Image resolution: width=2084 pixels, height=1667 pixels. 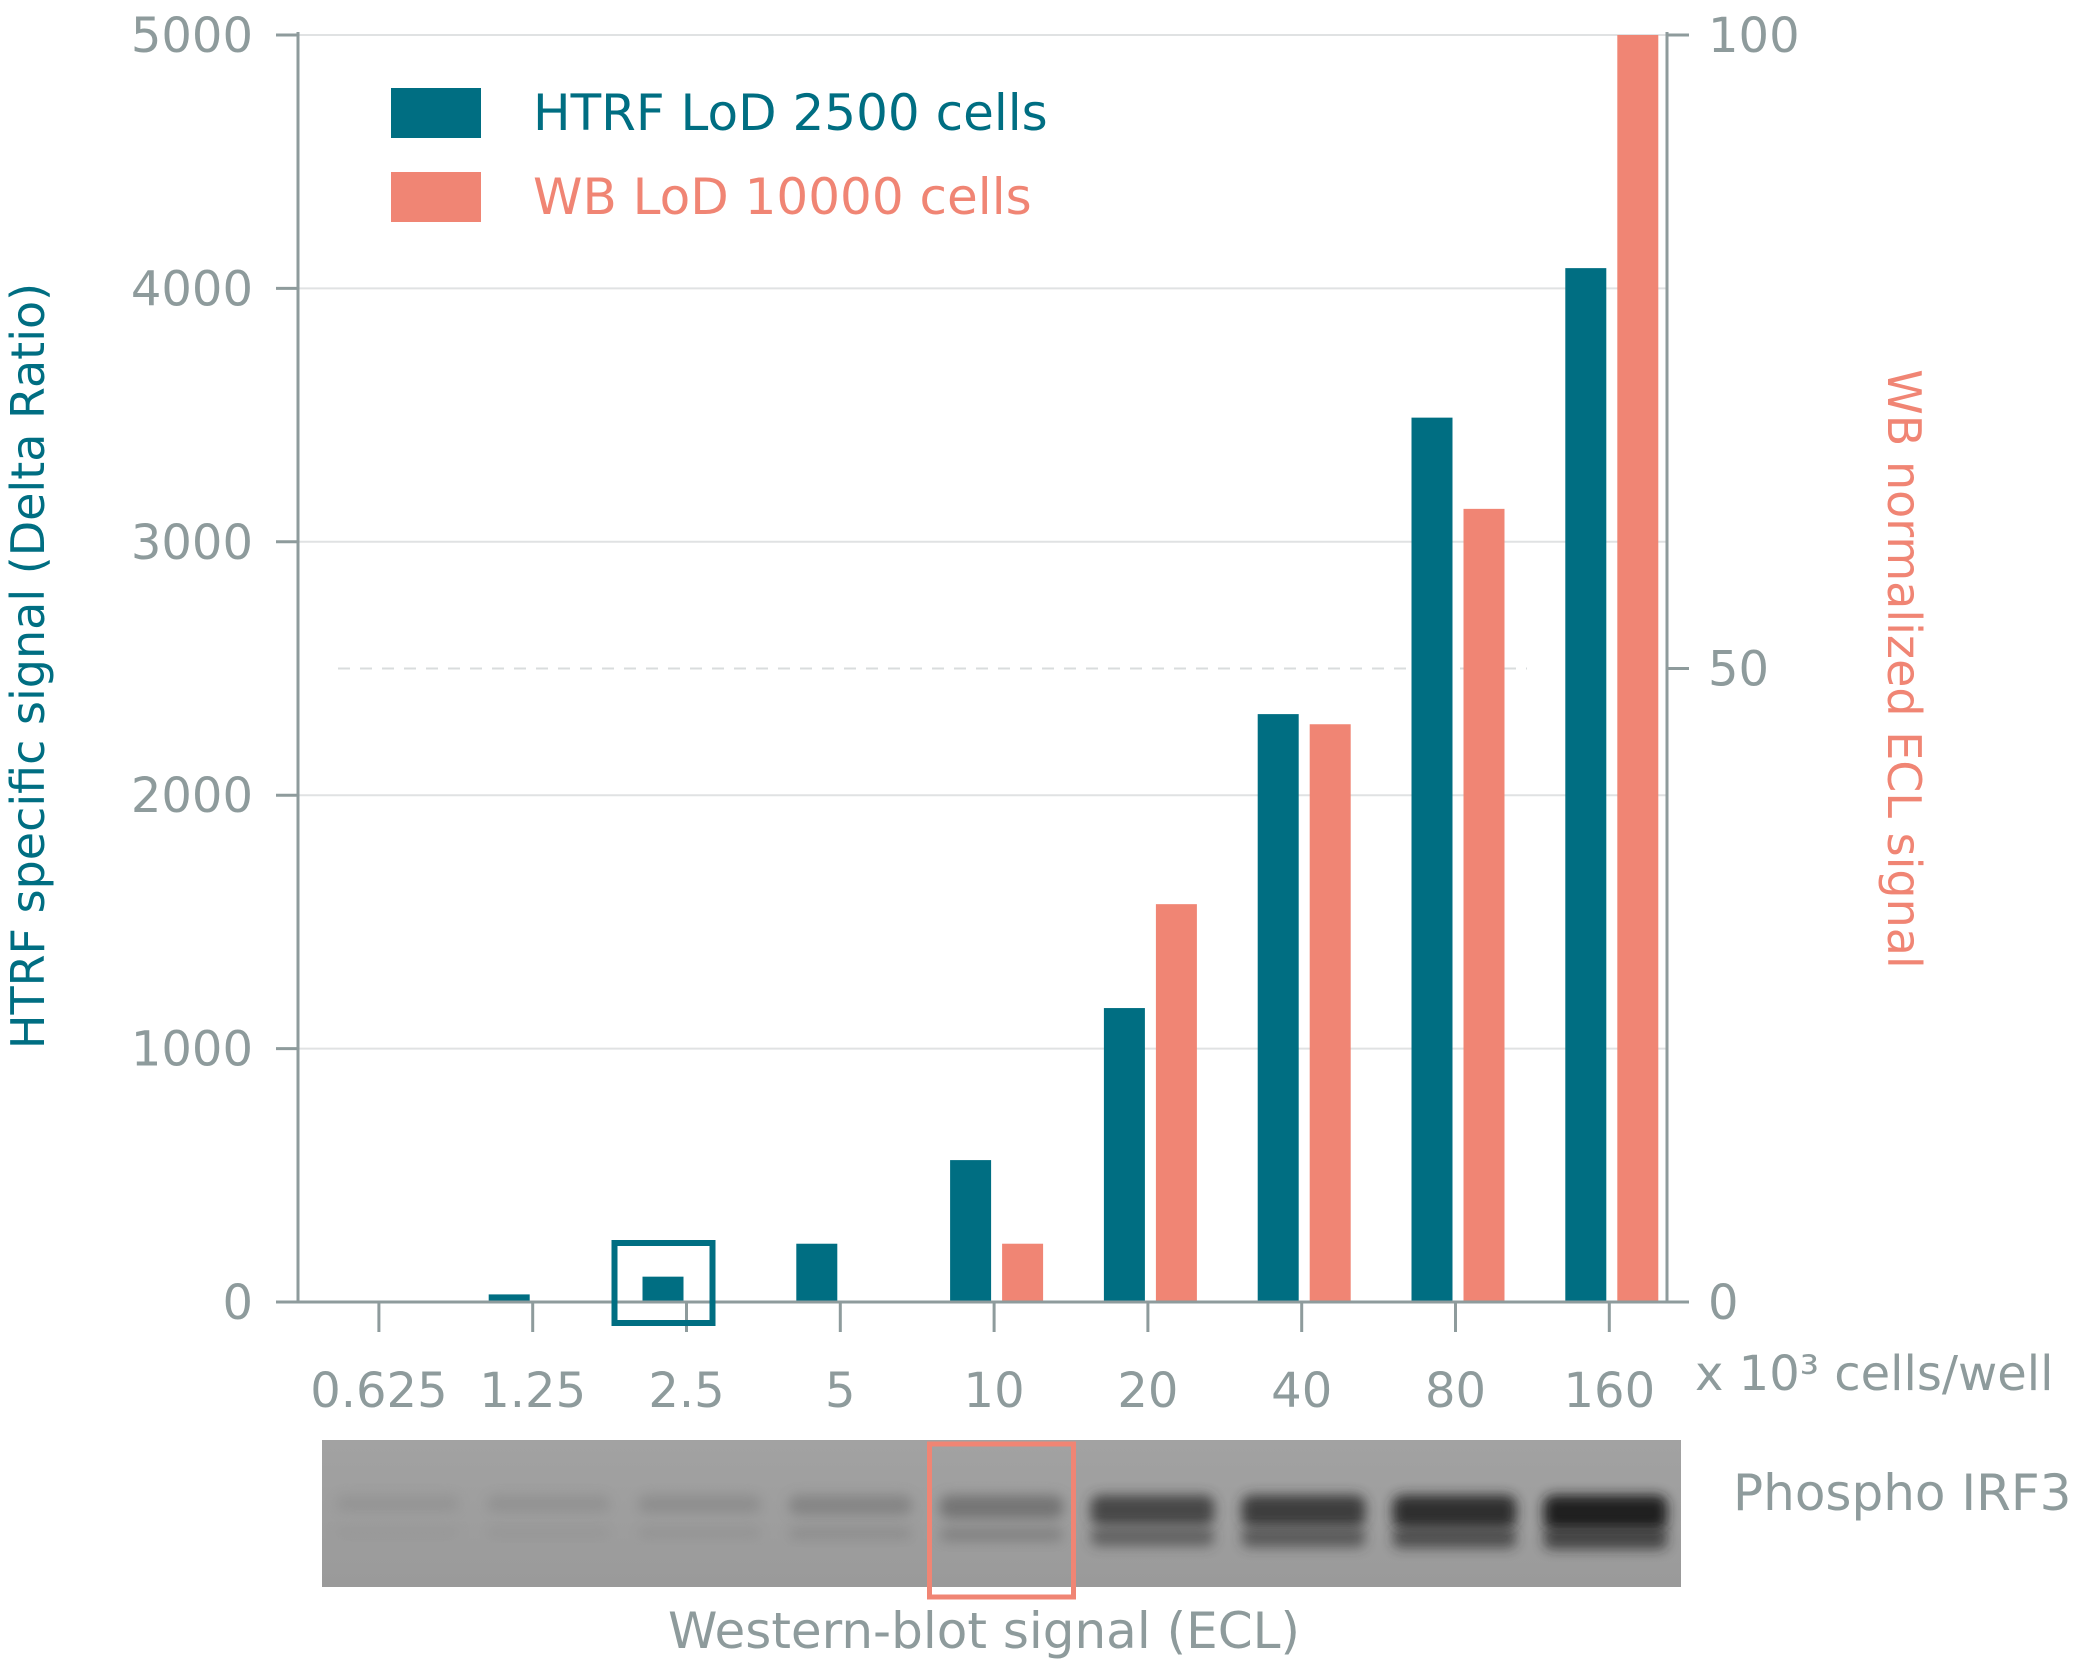 I want to click on blot-caption: Western-blot signal (ECL), so click(x=984, y=1631).